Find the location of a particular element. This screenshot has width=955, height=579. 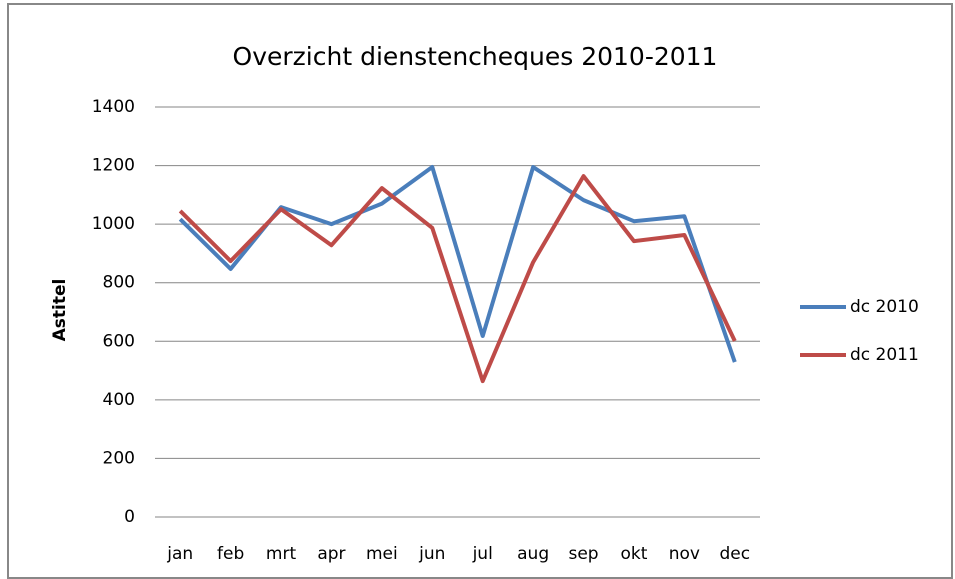

y-tick-label: 1000 is located at coordinates (113, 224).